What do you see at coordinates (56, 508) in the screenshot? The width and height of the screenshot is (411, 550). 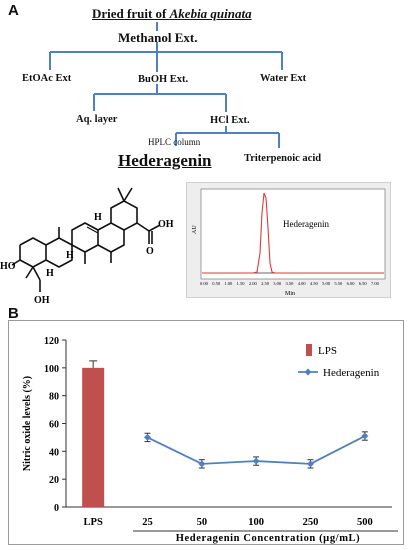 I see `y-tick-label: 0` at bounding box center [56, 508].